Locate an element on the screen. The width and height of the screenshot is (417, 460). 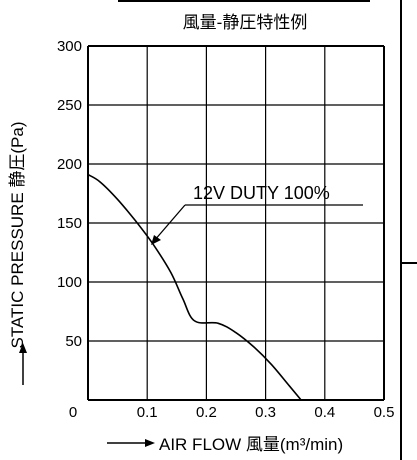
annotation-label: 12V DUTY 100% is located at coordinates (261, 193).